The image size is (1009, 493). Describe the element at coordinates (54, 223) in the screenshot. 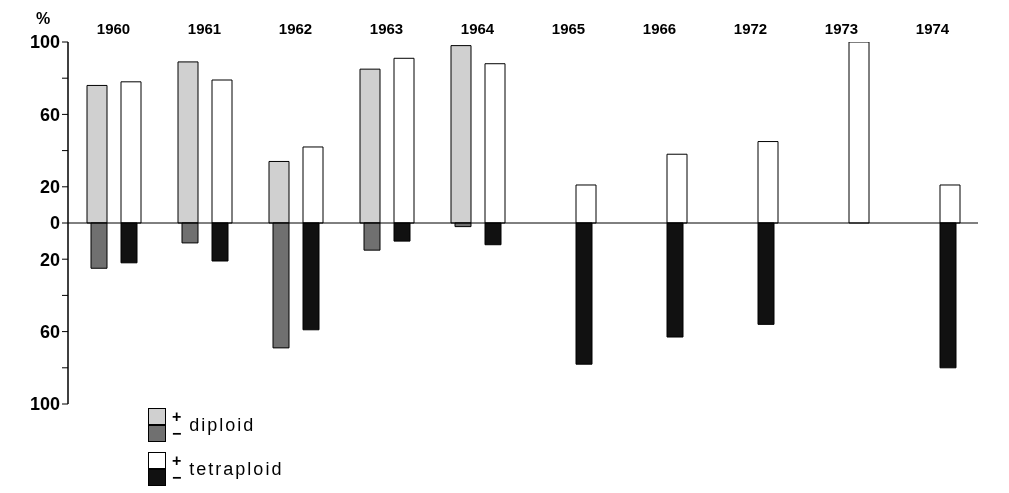

I see `y-tick-label: 0` at that location.